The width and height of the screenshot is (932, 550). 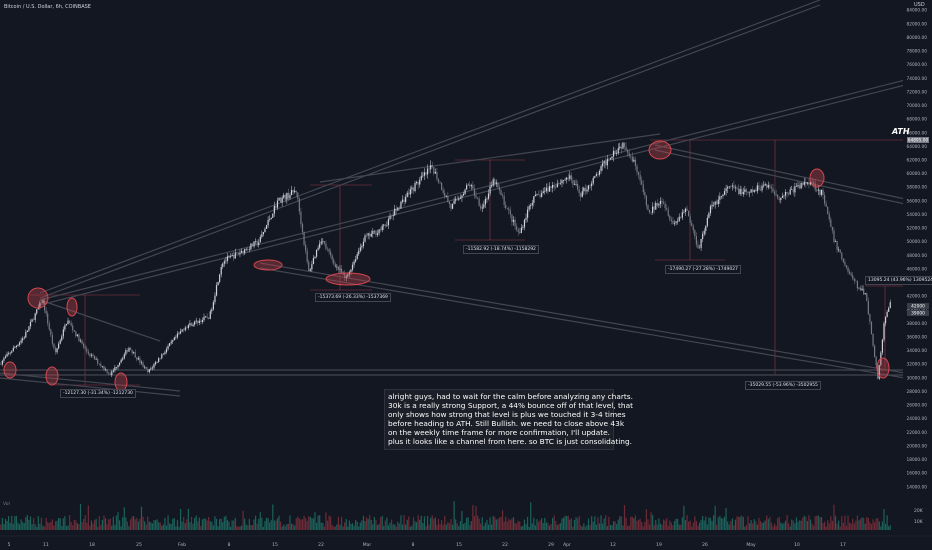 I want to click on price-tick-label: 52000.00, so click(x=916, y=229).